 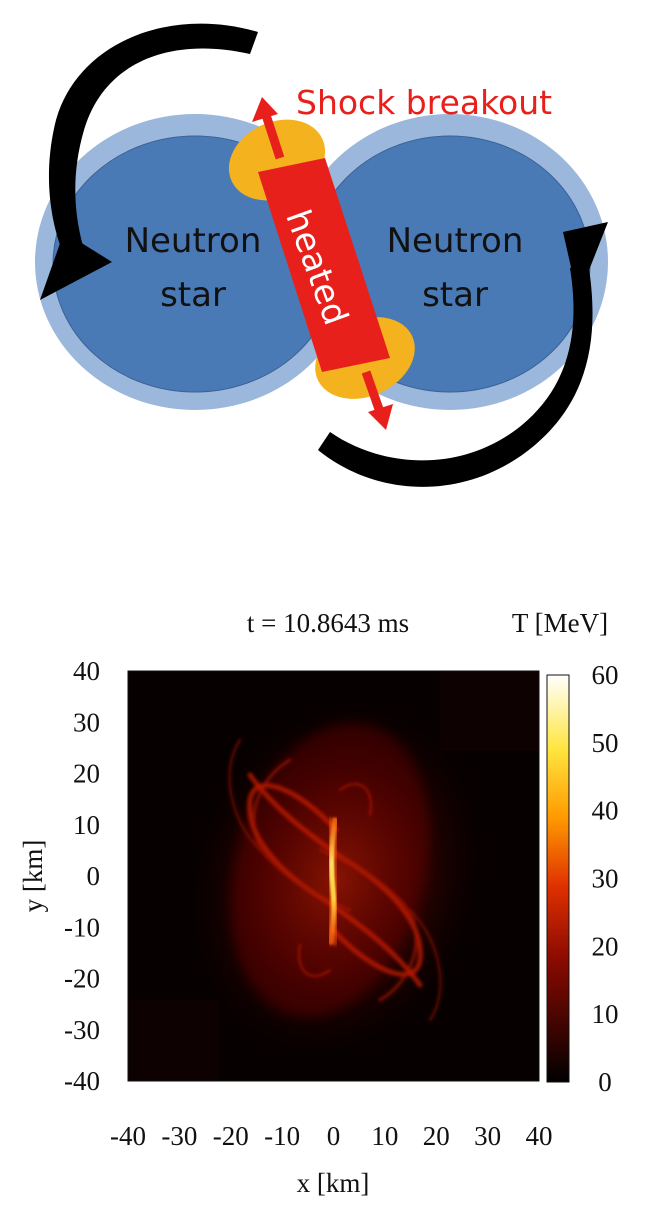 I want to click on heated-region, so click(x=324, y=265).